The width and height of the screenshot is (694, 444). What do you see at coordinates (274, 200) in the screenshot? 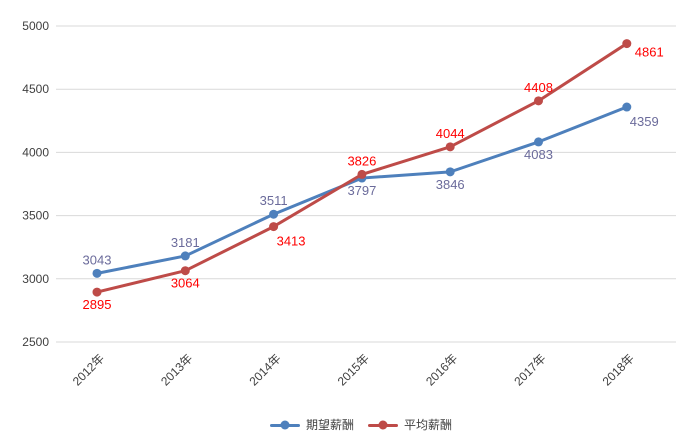
I see `data-label: 3511` at bounding box center [274, 200].